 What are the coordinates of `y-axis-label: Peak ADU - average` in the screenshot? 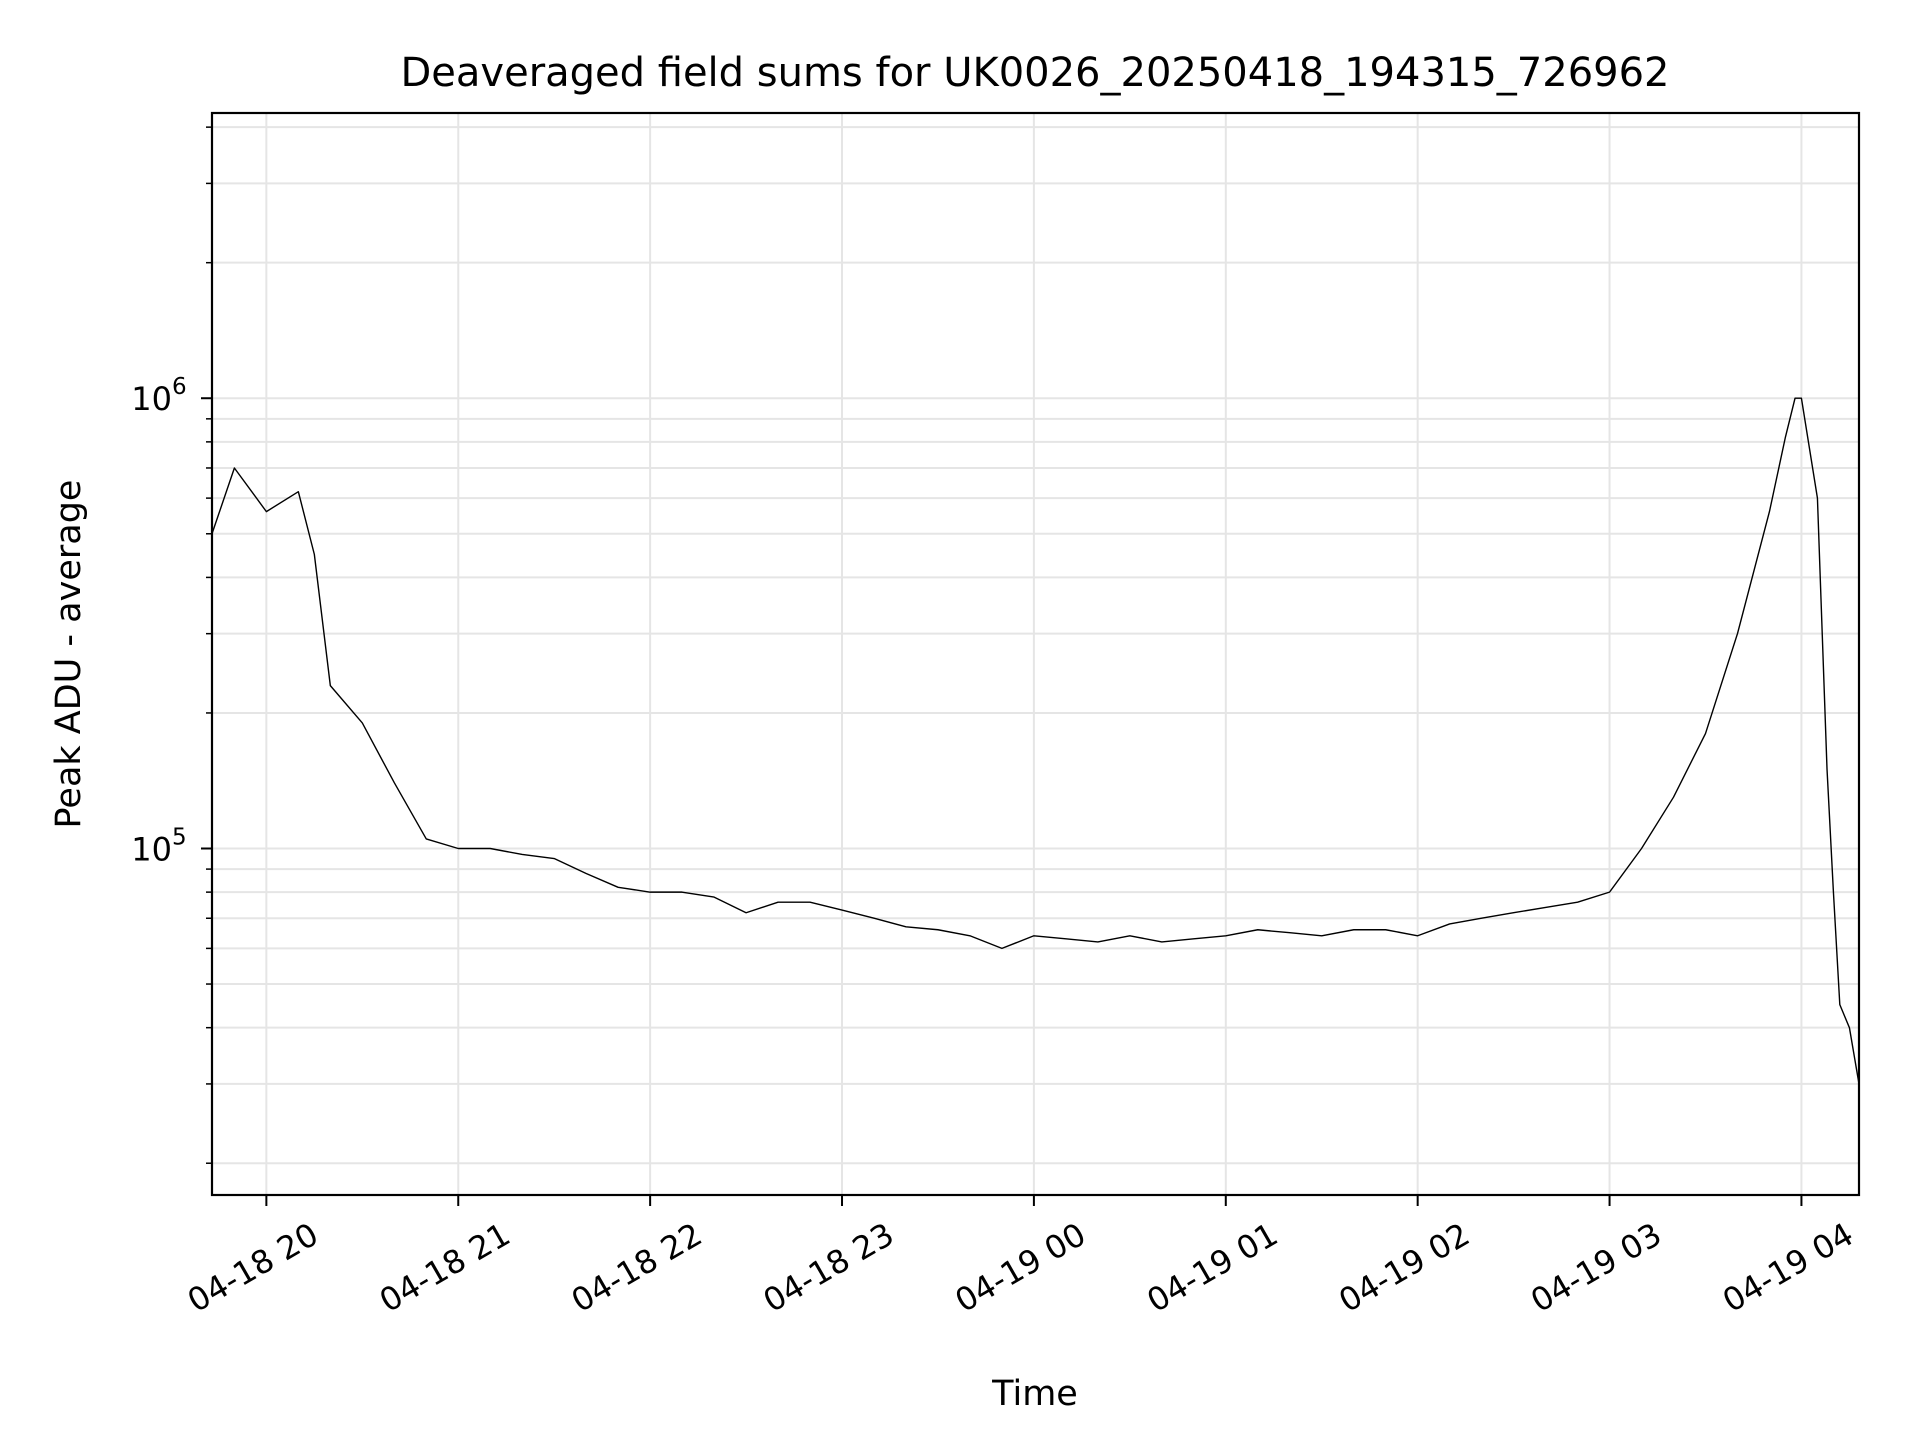 It's located at (69, 654).